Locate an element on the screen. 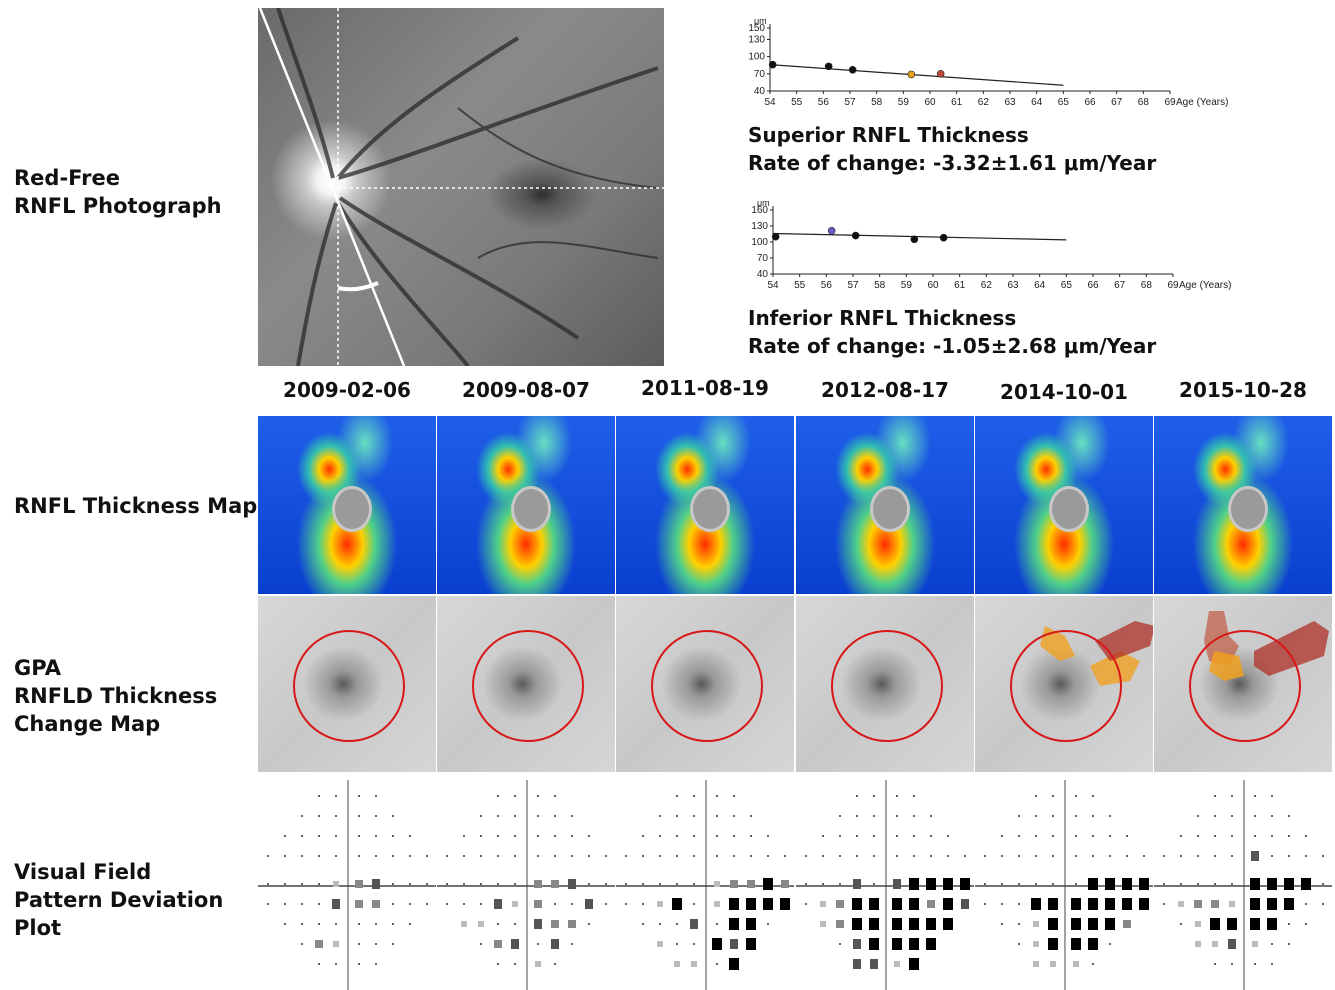 Image resolution: width=1335 pixels, height=990 pixels. y-tick-label: 150 is located at coordinates (756, 28).